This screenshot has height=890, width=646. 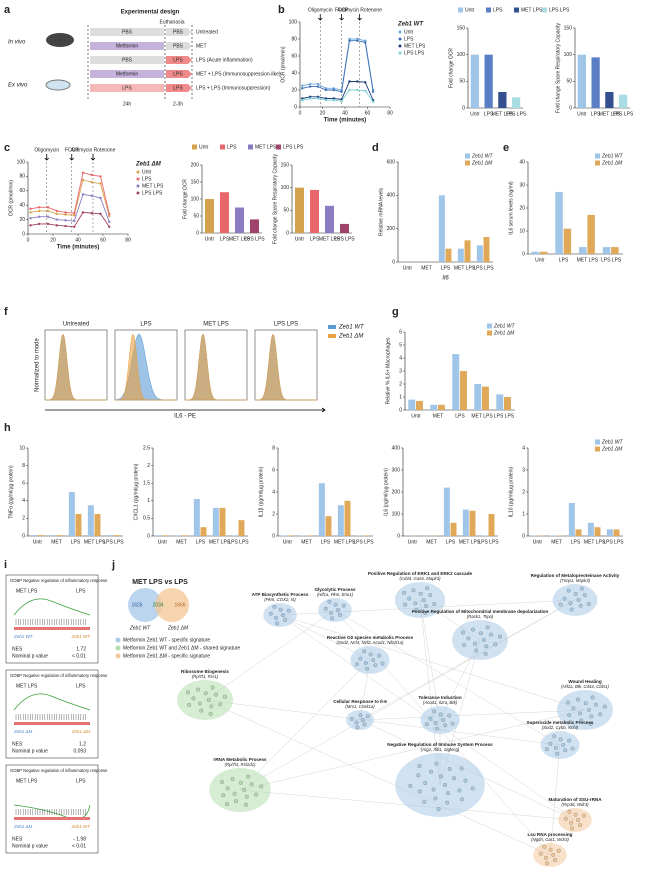 What do you see at coordinates (440, 749) in the screenshot?
I see `cluster-genes: (Arg1, Ifitl1, Siglecg)` at bounding box center [440, 749].